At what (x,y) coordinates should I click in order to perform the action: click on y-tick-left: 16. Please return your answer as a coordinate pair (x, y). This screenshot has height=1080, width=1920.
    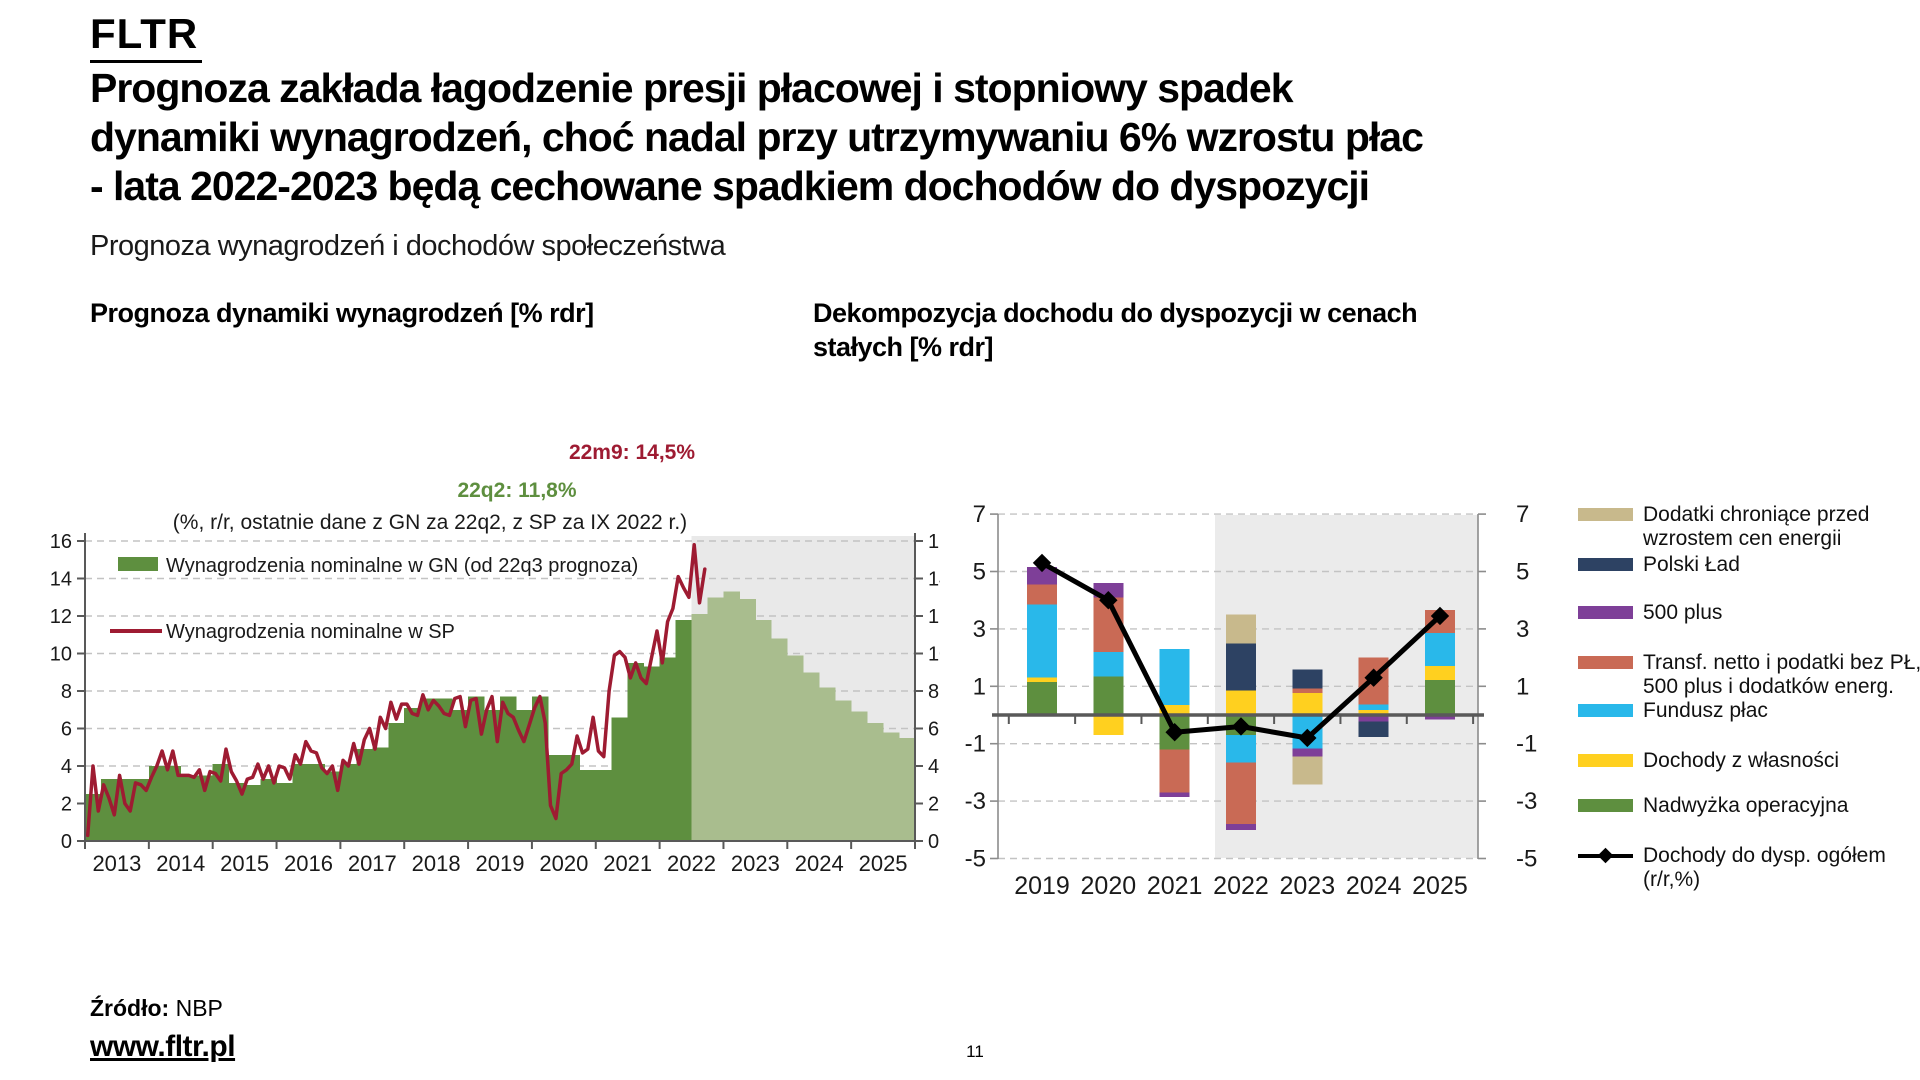
    Looking at the image, I should click on (61, 542).